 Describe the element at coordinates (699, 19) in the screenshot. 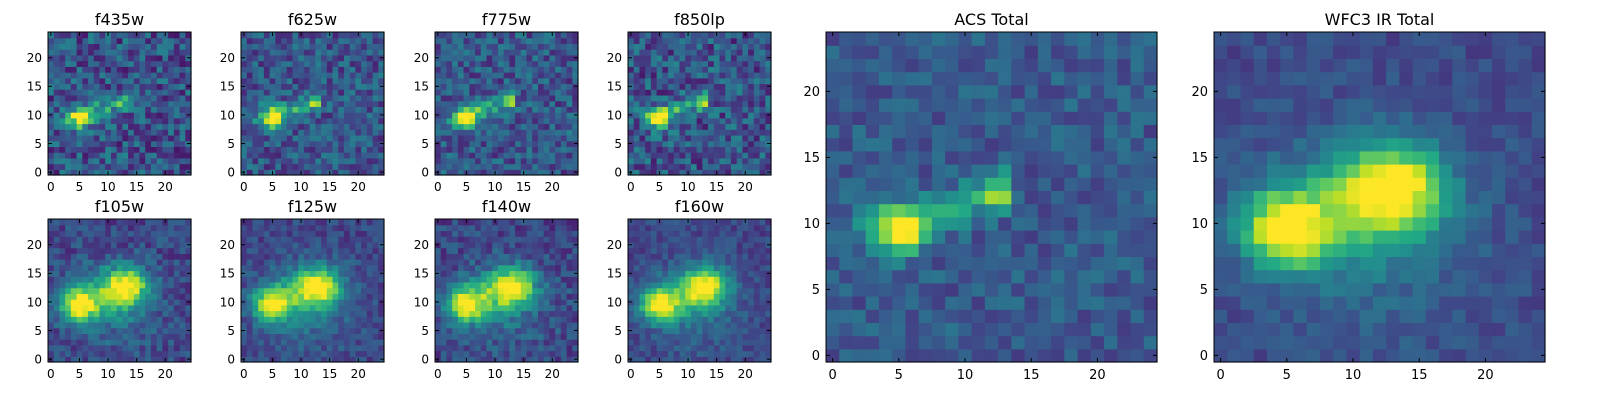

I see `panel-title: f850lp` at that location.